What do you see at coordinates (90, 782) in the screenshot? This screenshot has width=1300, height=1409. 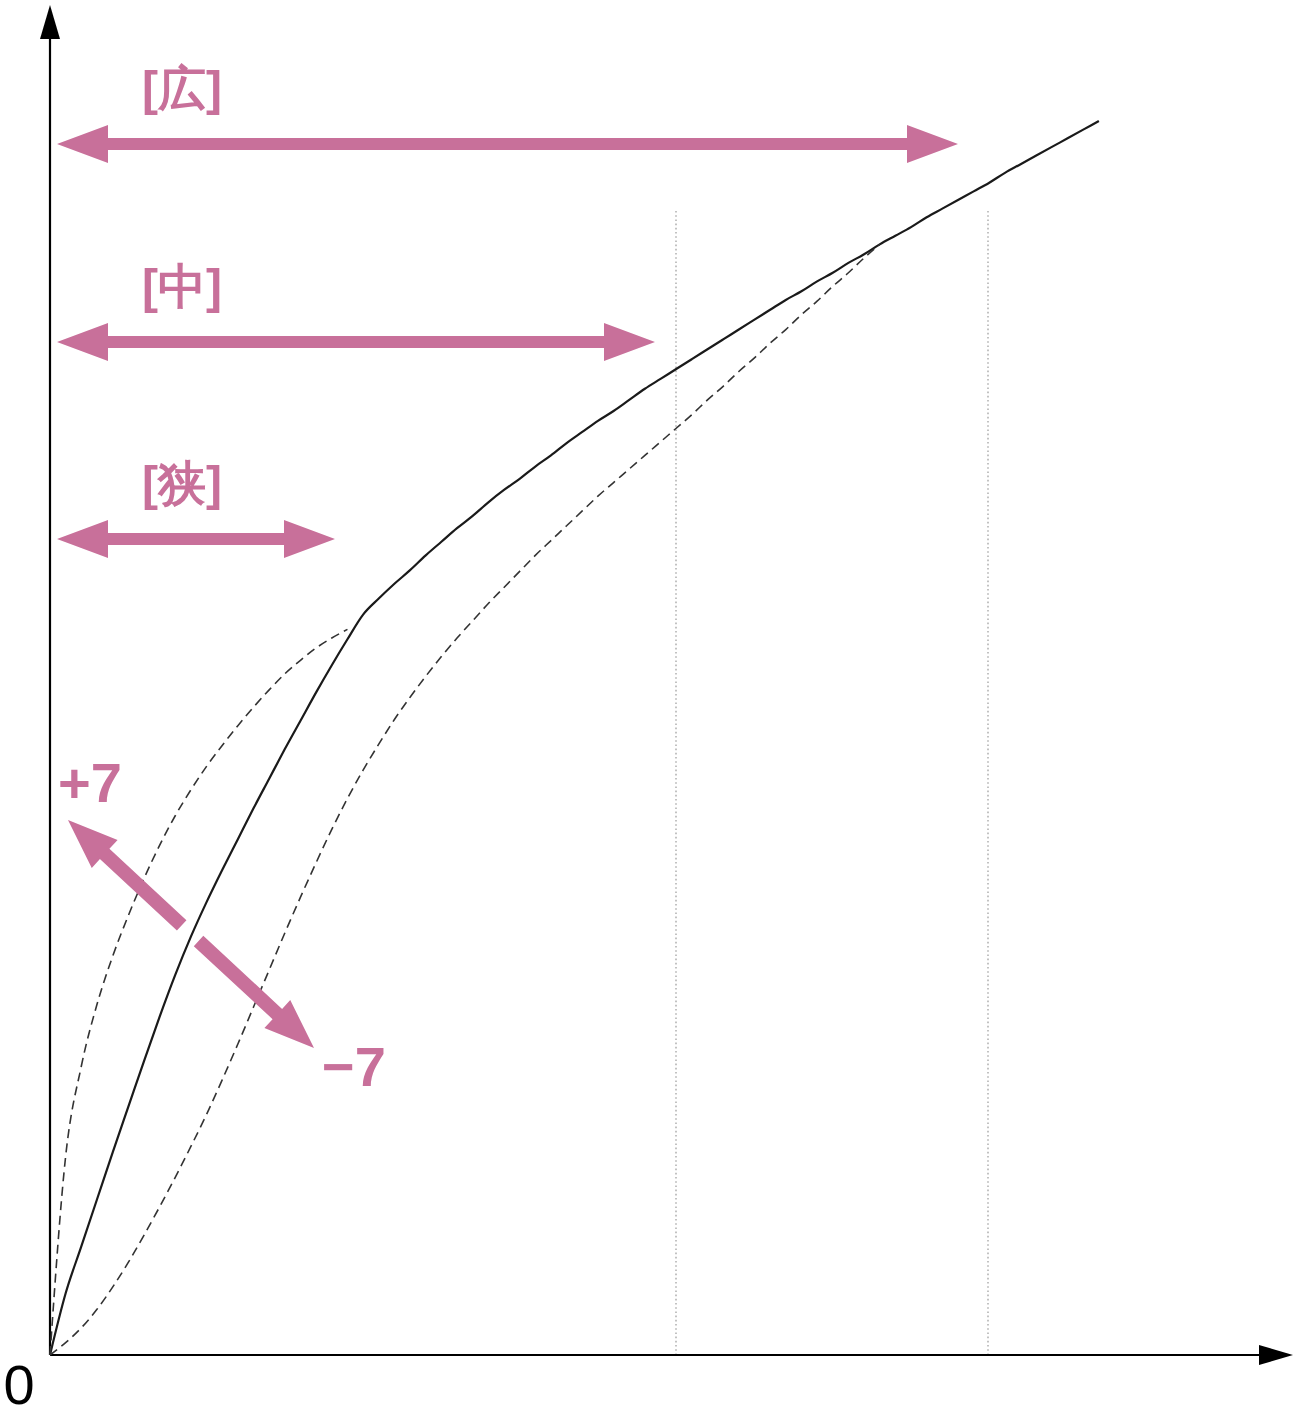 I see `annotation: +7` at bounding box center [90, 782].